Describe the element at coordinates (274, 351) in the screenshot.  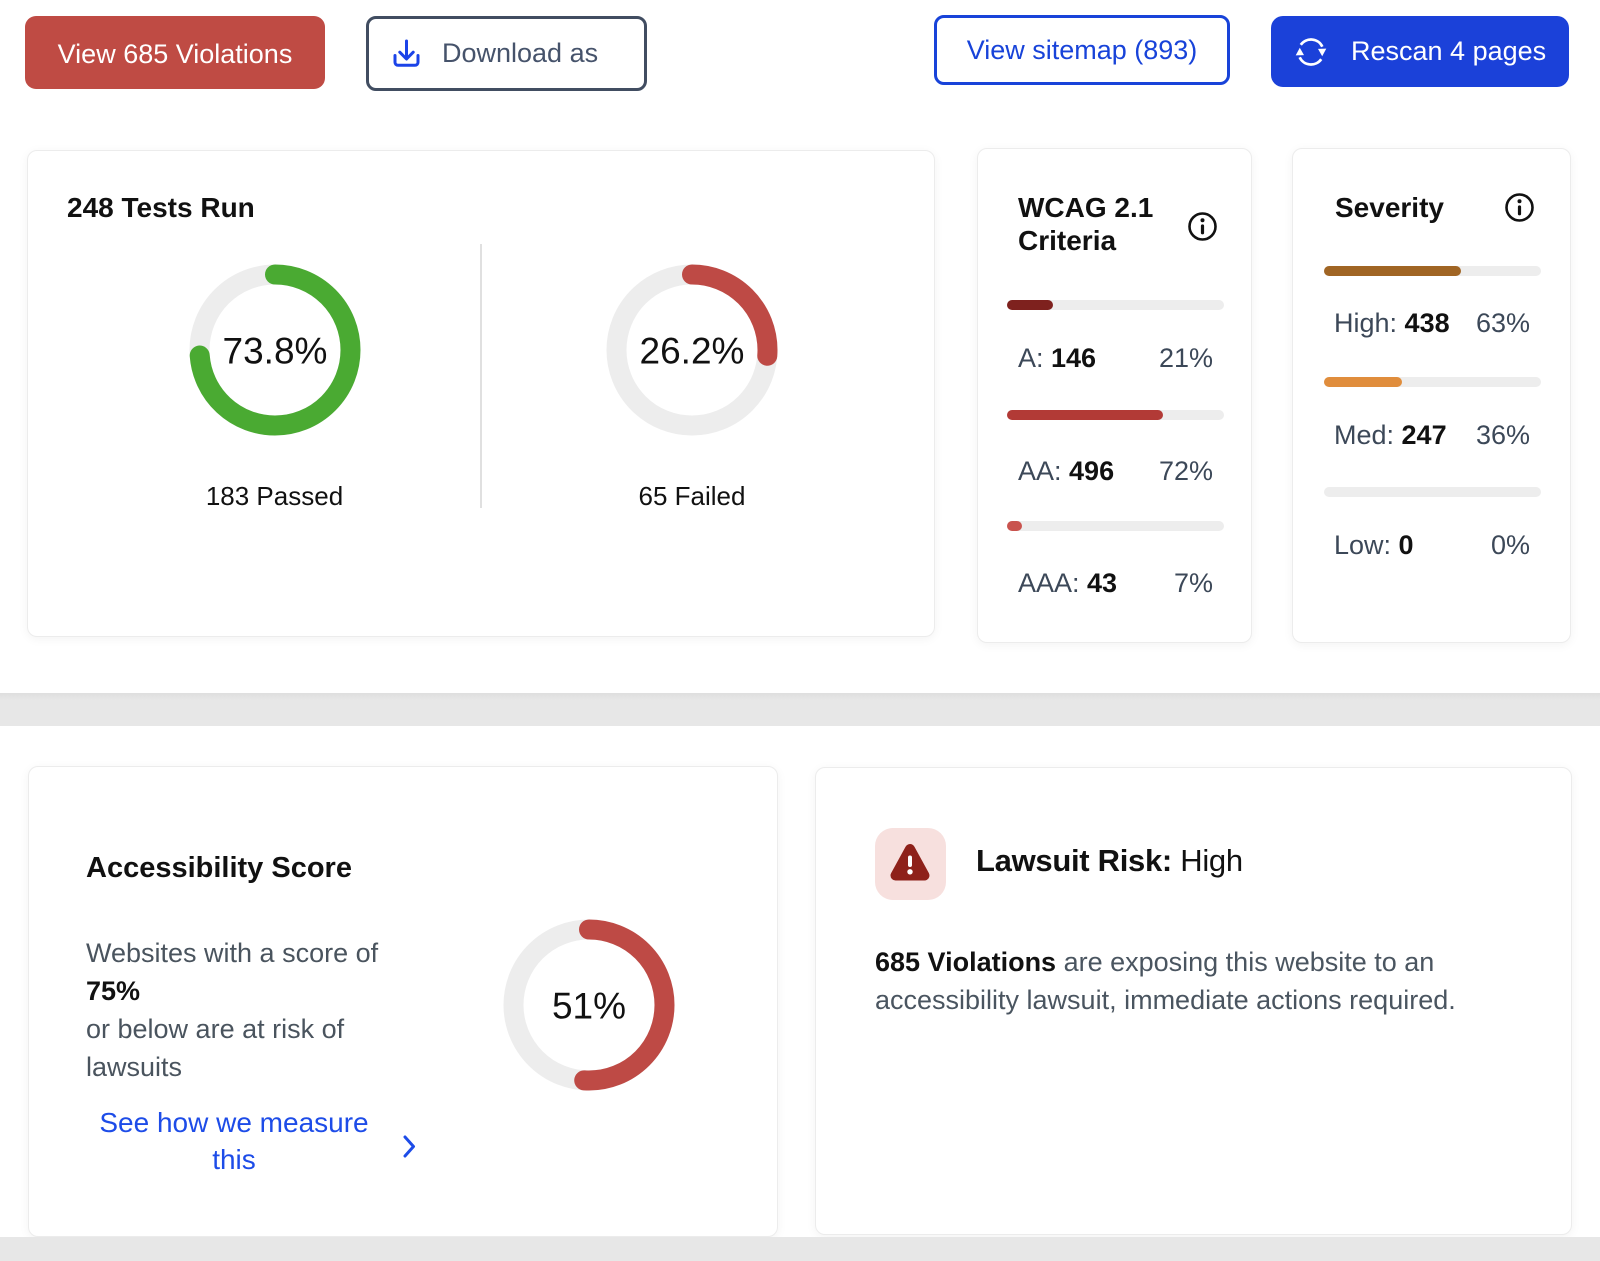
I see `svg-text: 73.8%` at that location.